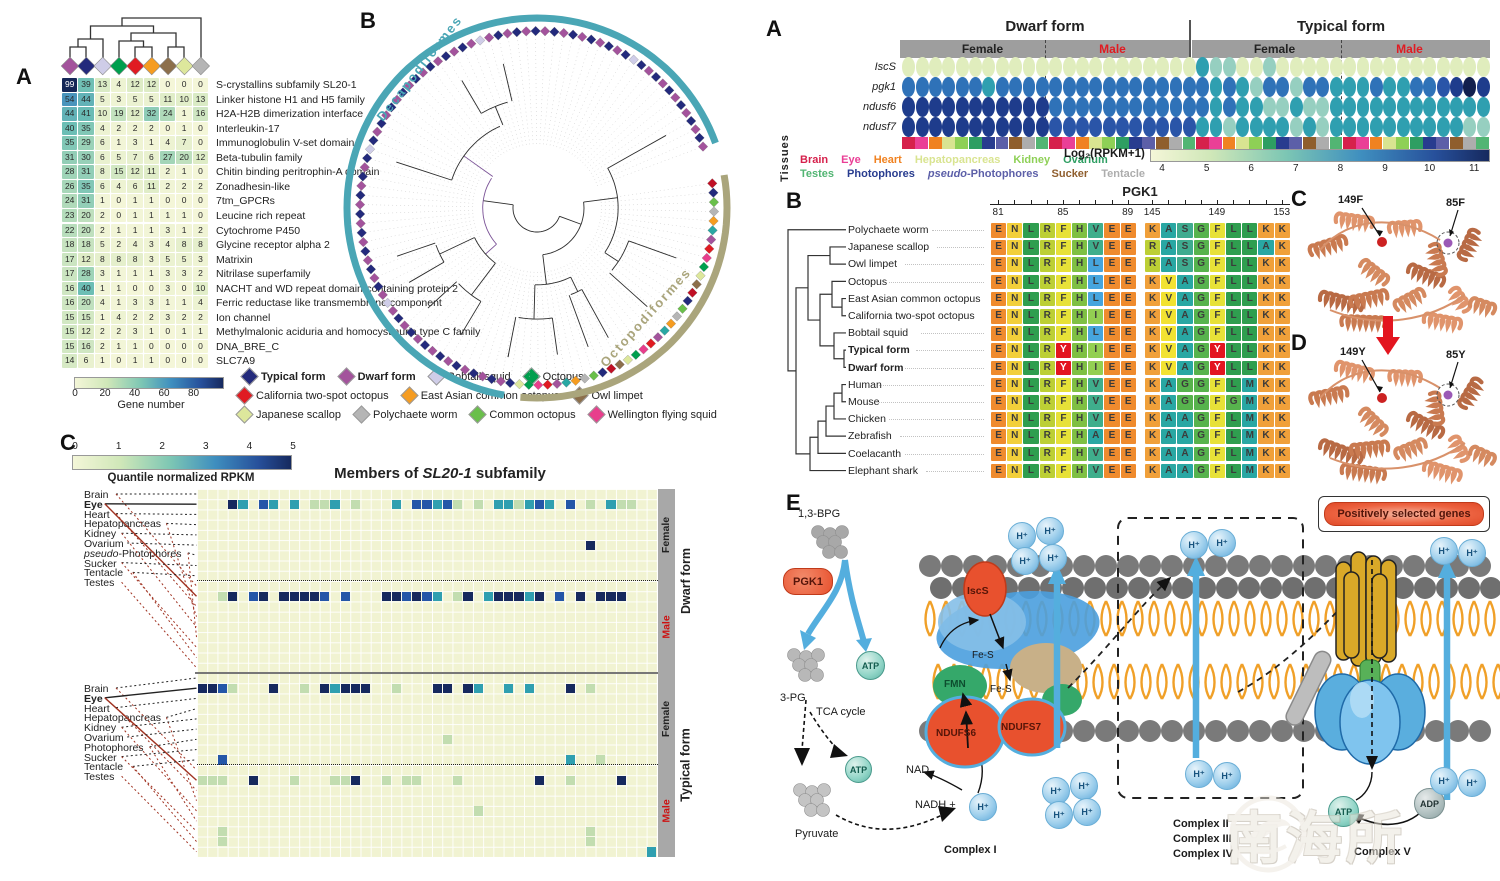 Image resolution: width=1500 pixels, height=881 pixels. What do you see at coordinates (870, 665) in the screenshot?
I see `atp-node-1: ATP` at bounding box center [870, 665].